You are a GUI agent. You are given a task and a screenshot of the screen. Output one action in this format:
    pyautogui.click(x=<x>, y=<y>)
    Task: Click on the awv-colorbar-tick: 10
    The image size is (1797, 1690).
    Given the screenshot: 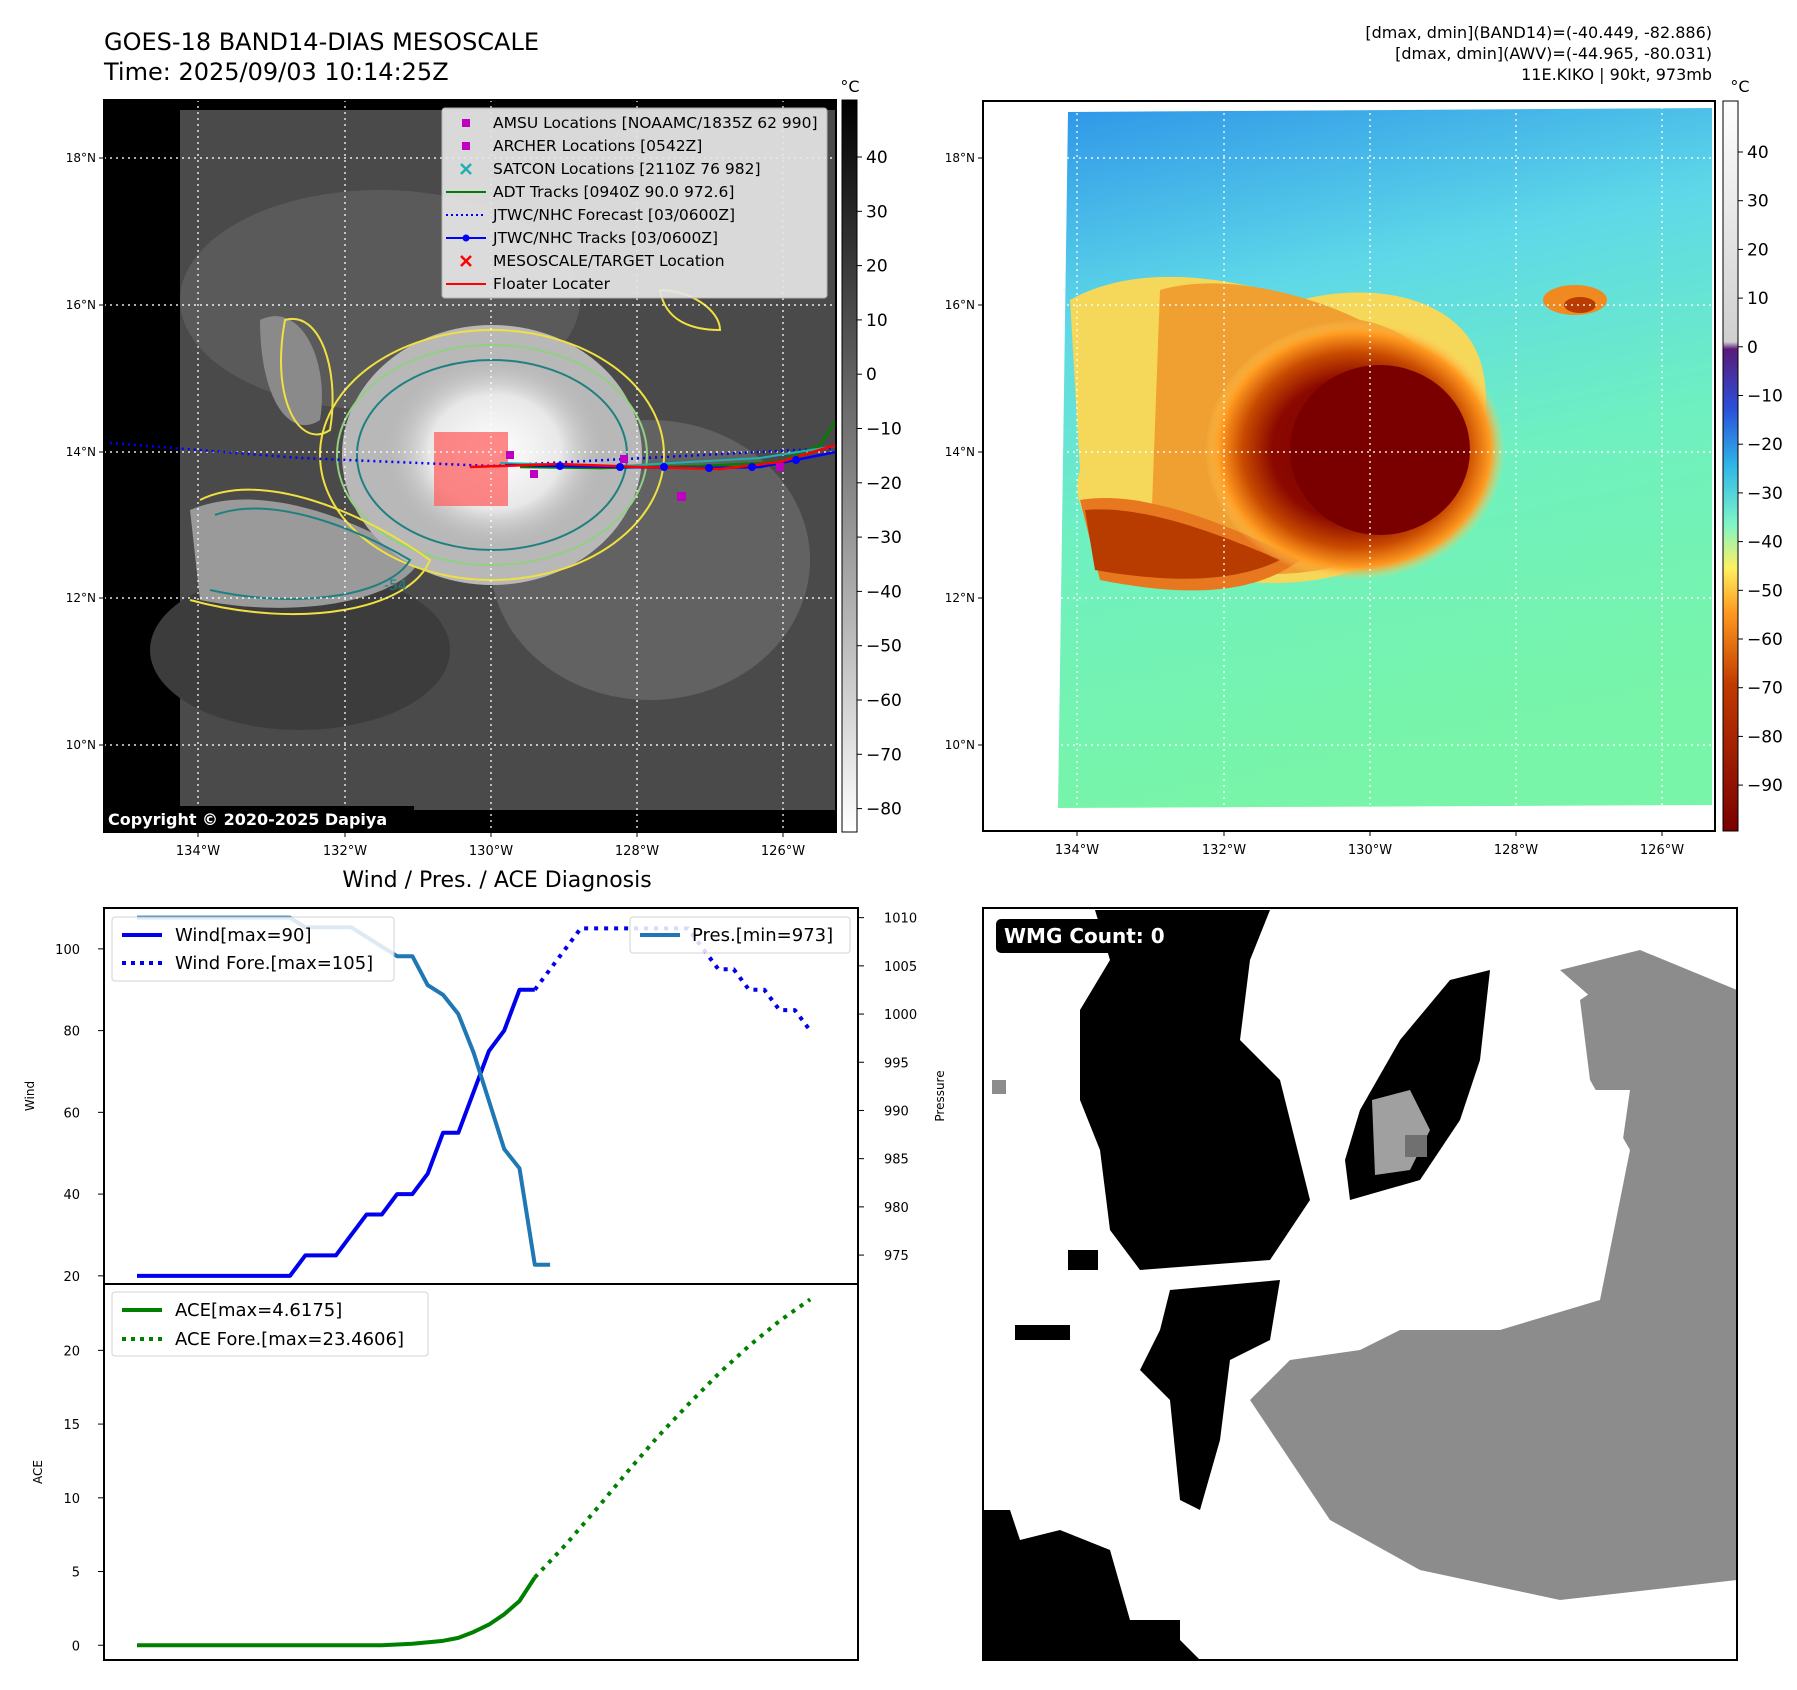 What is the action you would take?
    pyautogui.click(x=1758, y=299)
    